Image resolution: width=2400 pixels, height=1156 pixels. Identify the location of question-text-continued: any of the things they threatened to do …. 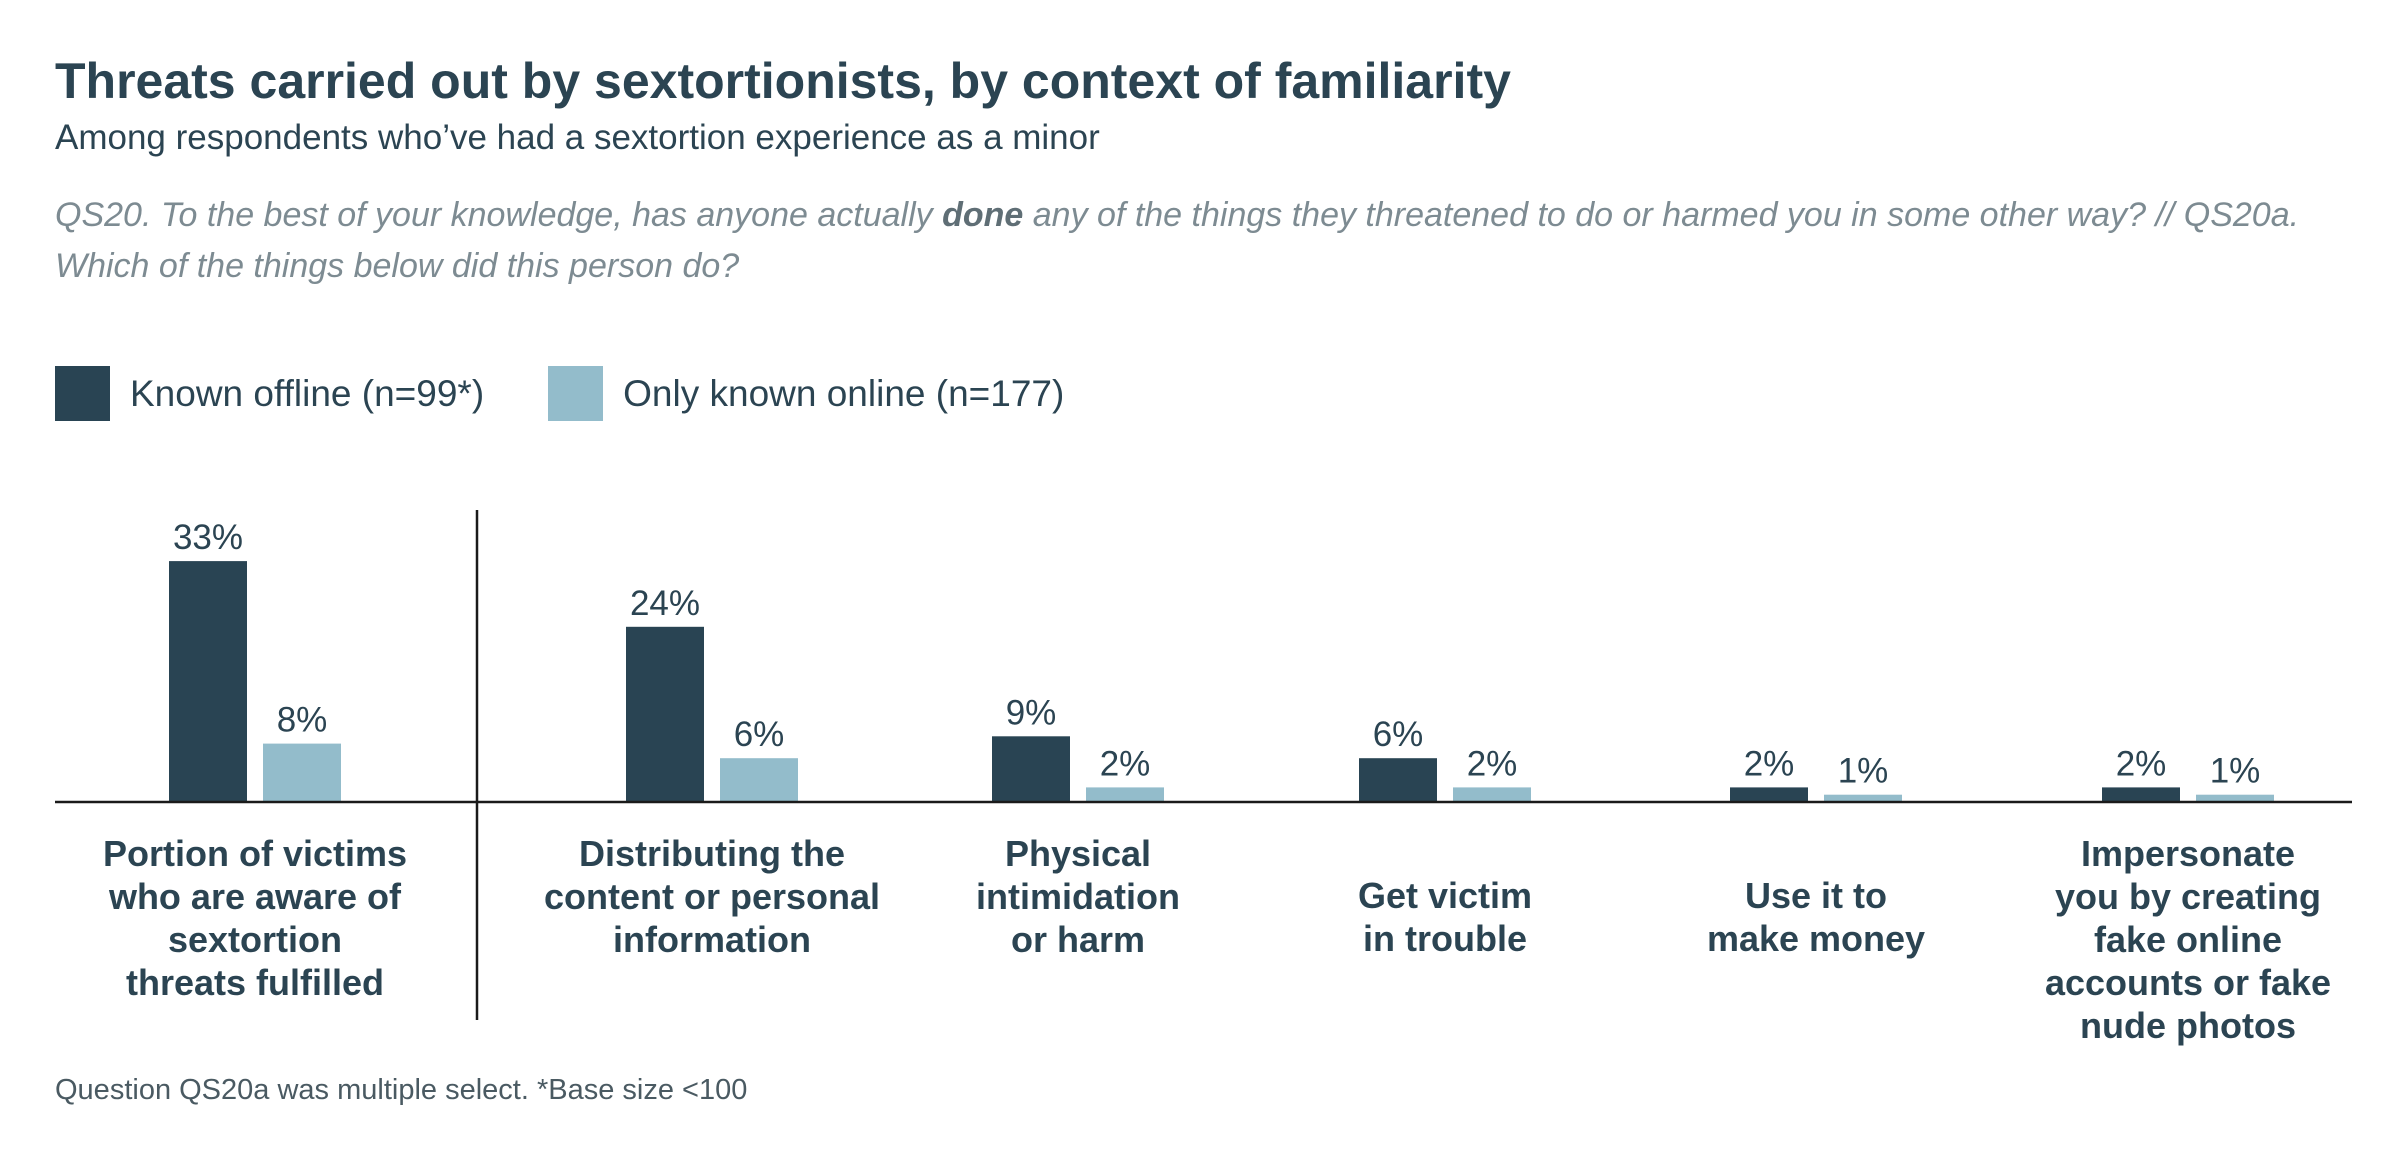
(1177, 240).